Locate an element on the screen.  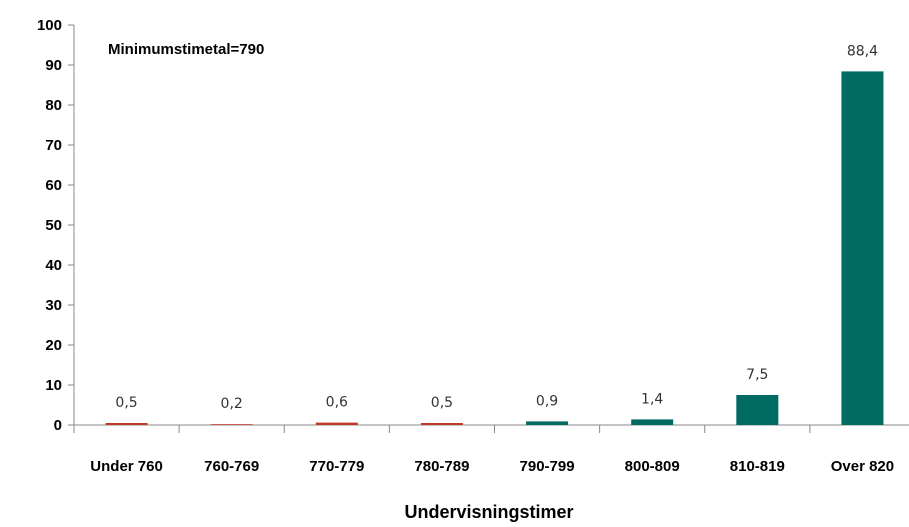
bar-value-label: 0,9 is located at coordinates (547, 401).